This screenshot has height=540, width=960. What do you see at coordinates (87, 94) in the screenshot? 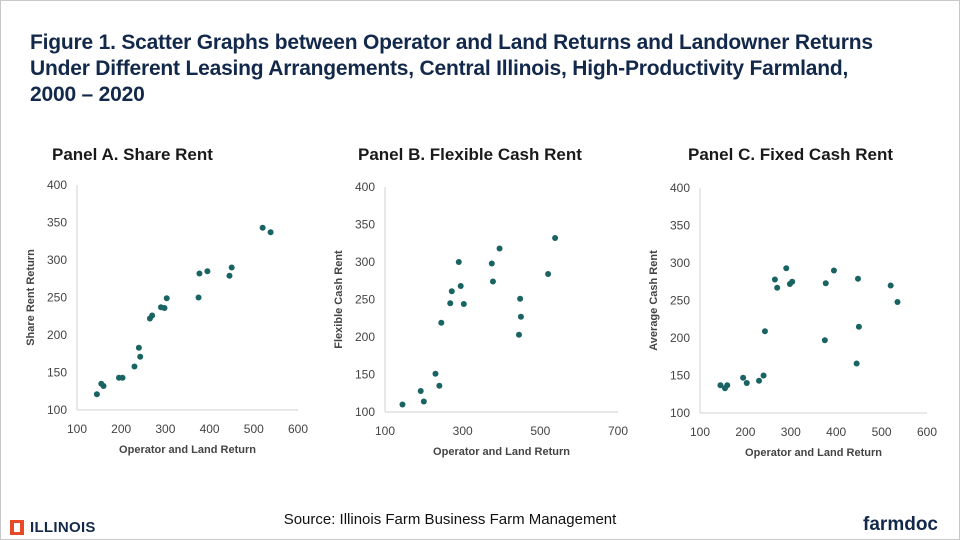
I see `figure-title-line-3: 2000 – 2020` at bounding box center [87, 94].